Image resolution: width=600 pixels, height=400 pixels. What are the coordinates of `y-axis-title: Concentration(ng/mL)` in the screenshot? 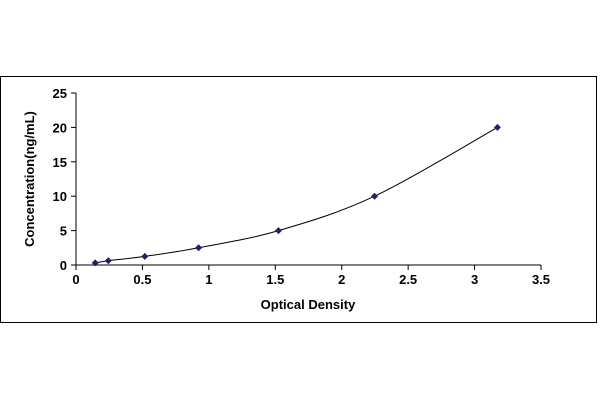 It's located at (29, 179).